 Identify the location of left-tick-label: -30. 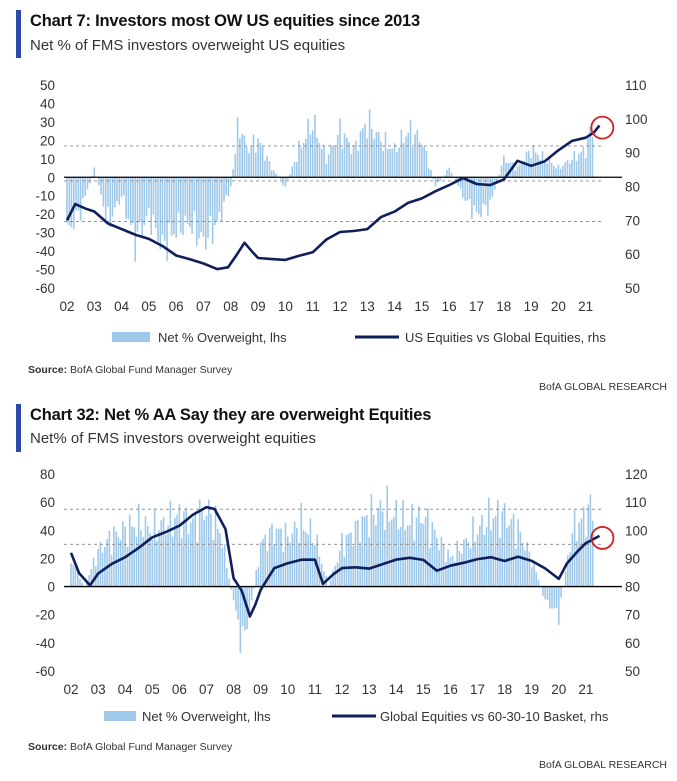
(45, 233).